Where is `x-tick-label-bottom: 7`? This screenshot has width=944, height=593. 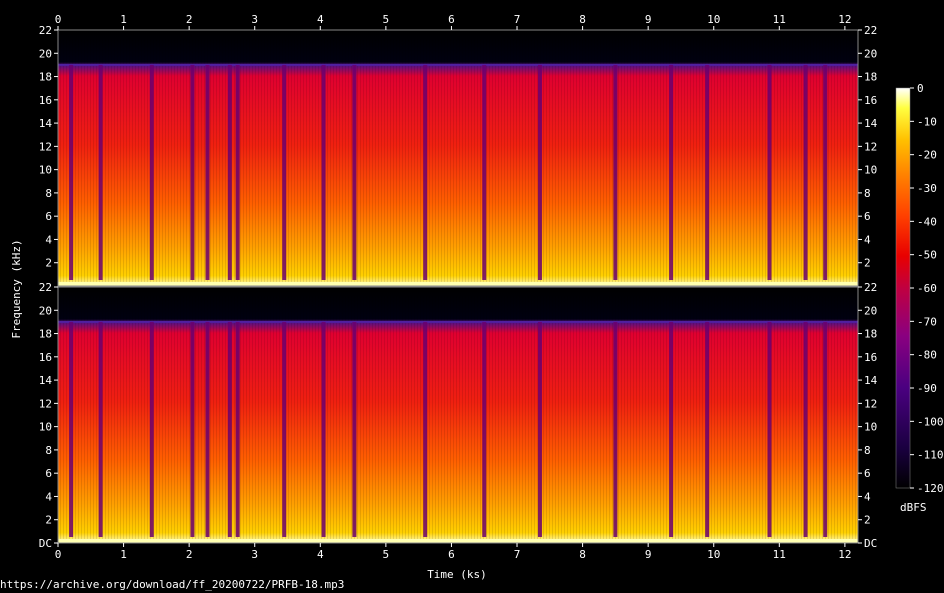 x-tick-label-bottom: 7 is located at coordinates (517, 554).